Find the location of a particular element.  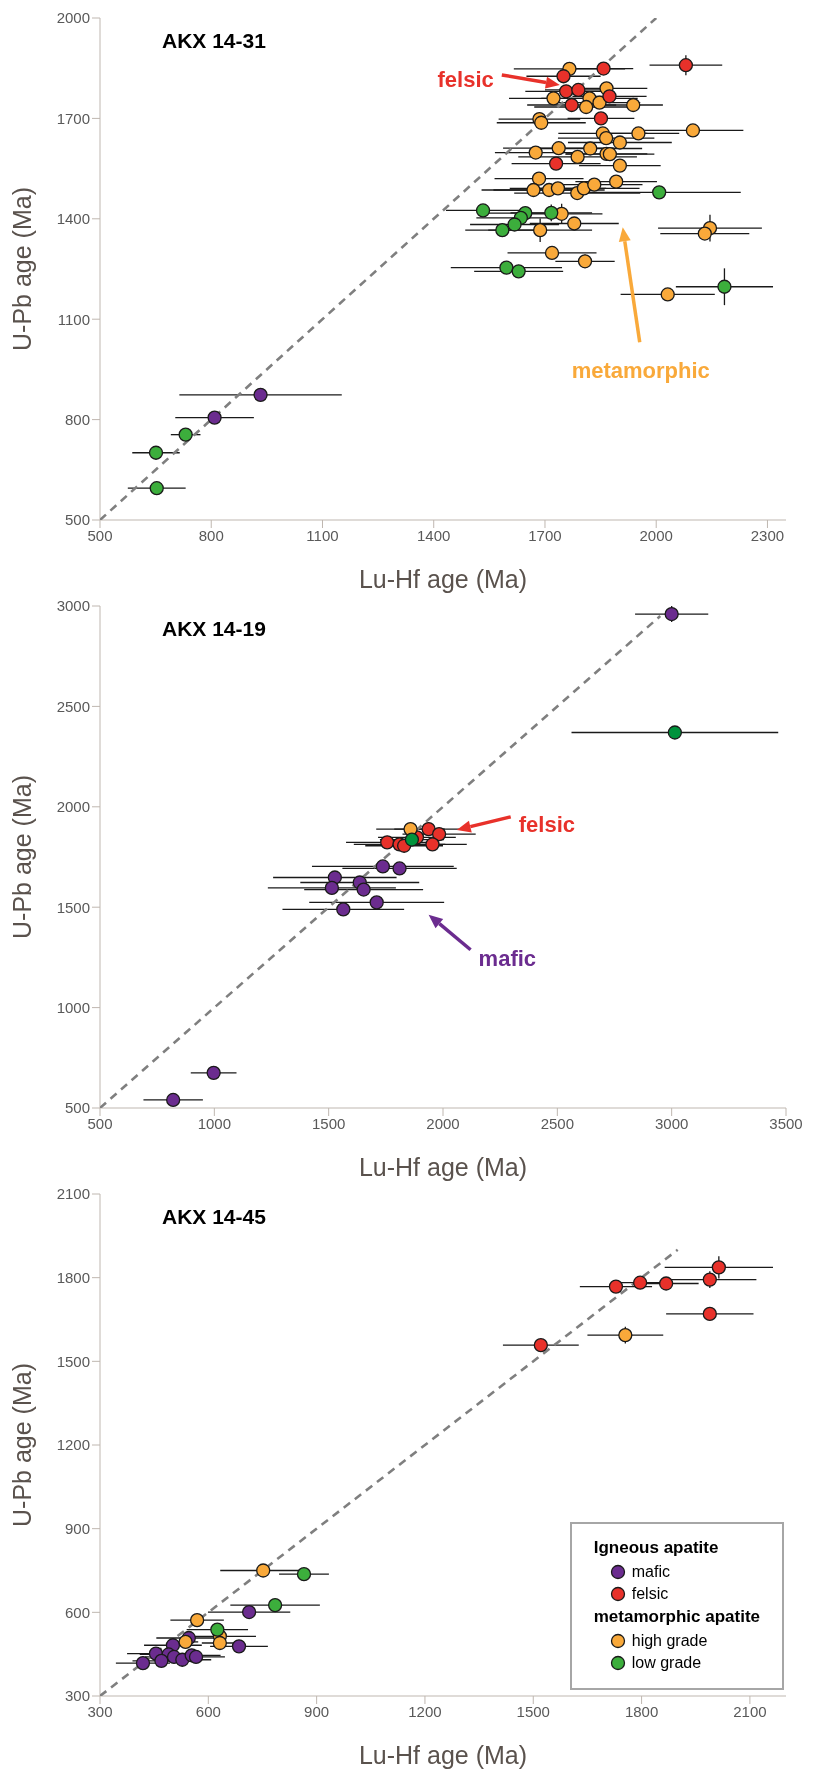

y-tick-label: 3000 is located at coordinates (73, 606).